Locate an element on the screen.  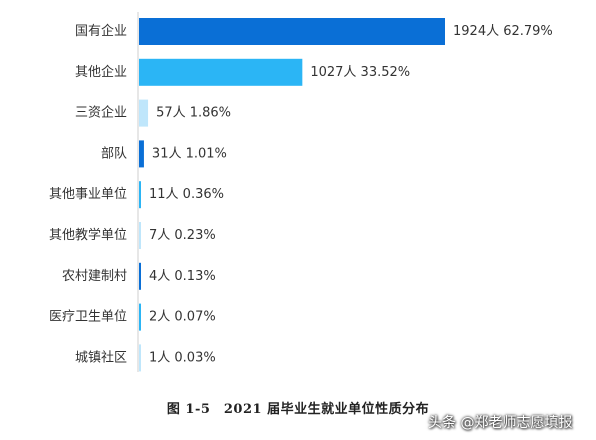
data-label-7: 4人 0.13% is located at coordinates (182, 276).